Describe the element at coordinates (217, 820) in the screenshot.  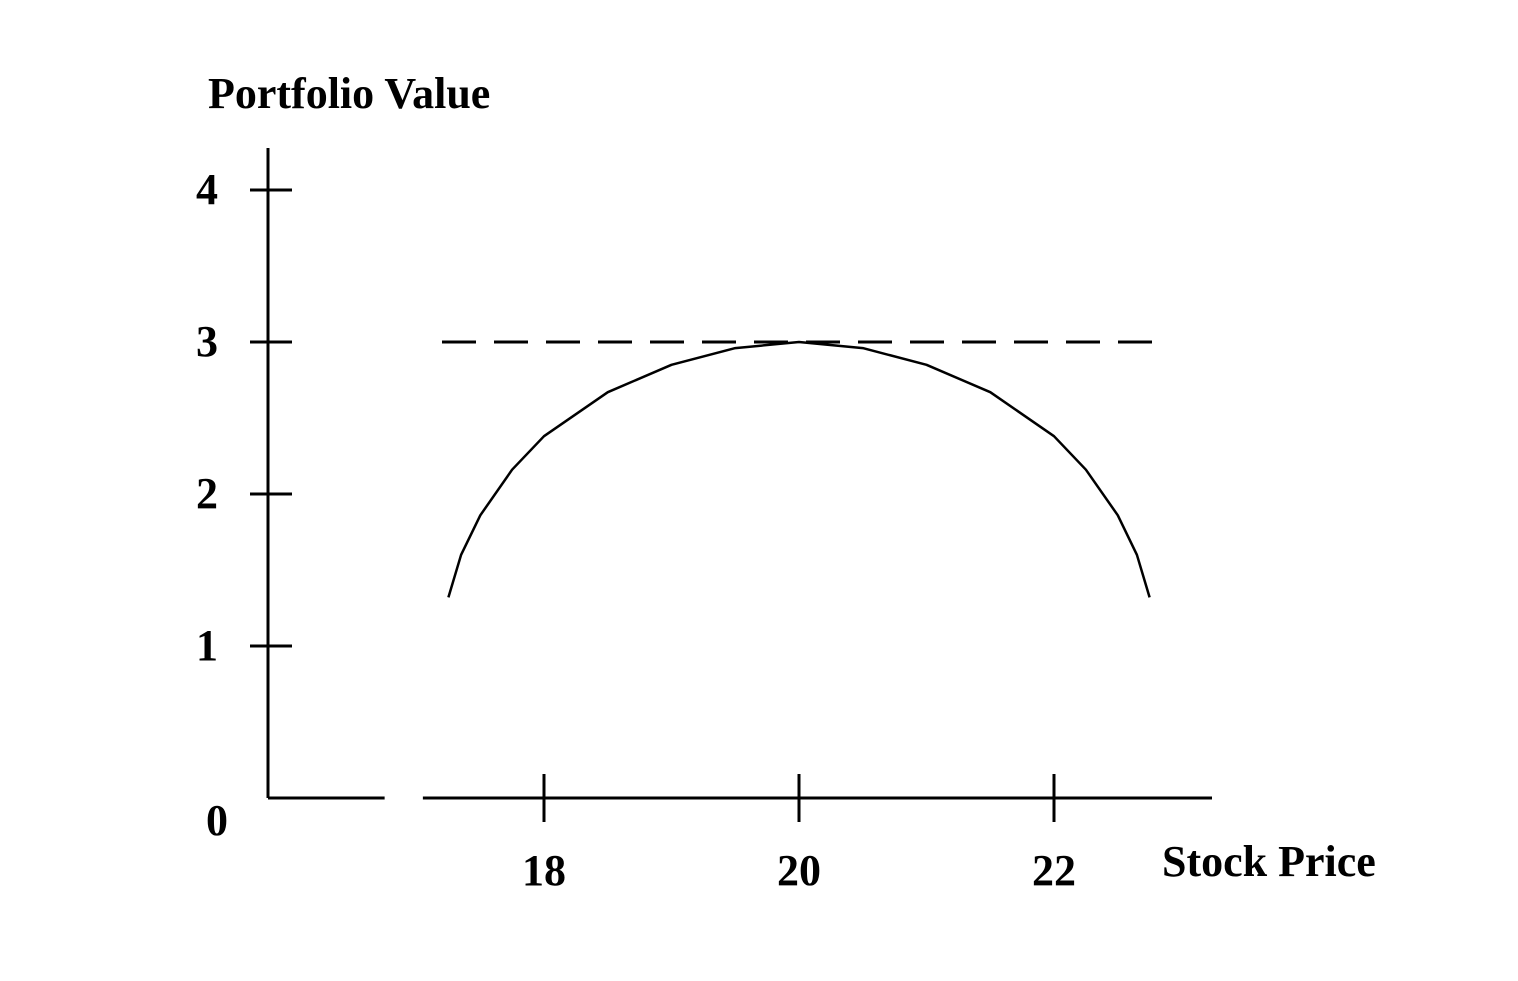
I see `origin-label: 0` at that location.